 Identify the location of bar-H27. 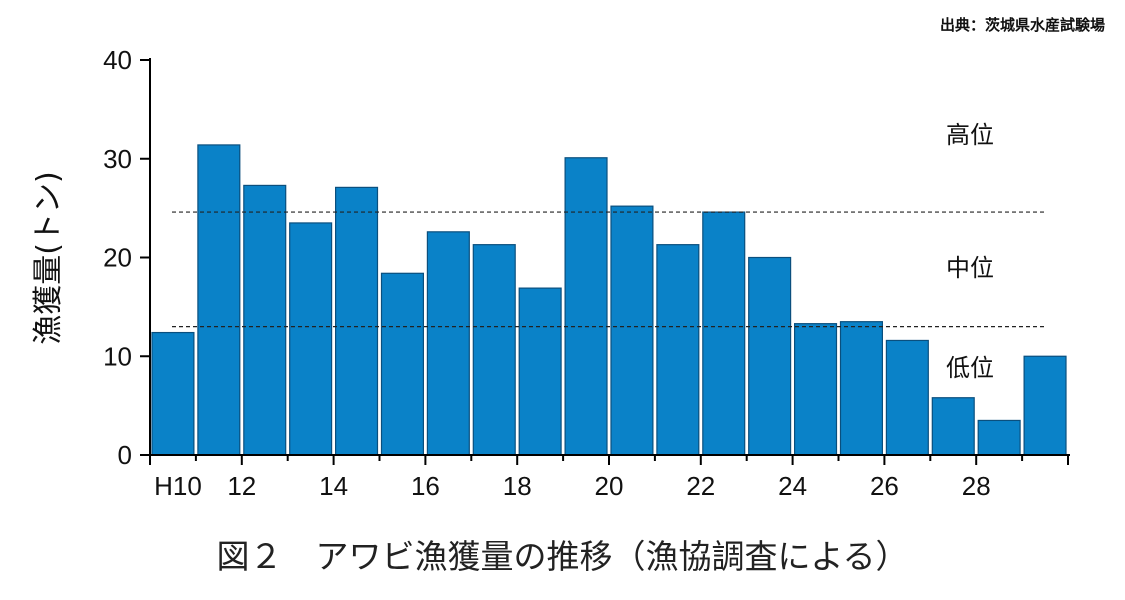
(953, 426).